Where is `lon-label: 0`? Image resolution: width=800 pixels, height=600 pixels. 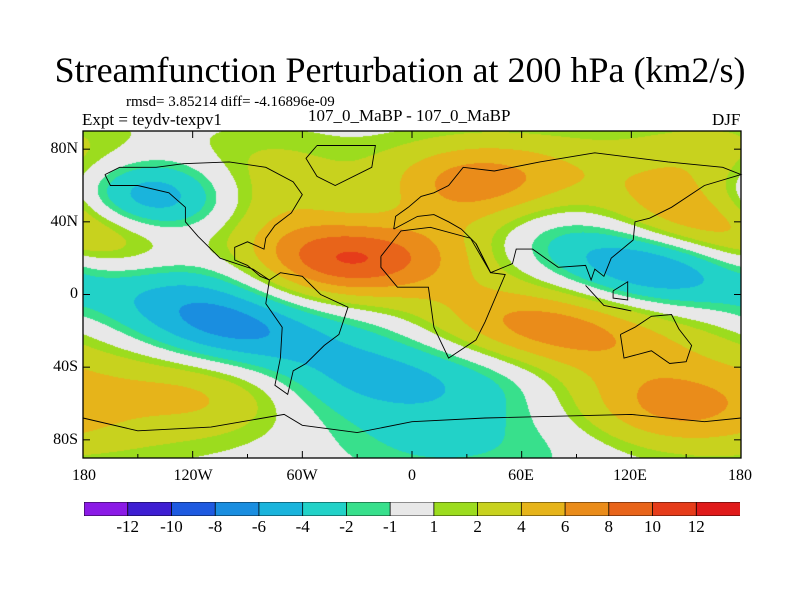
lon-label: 0 is located at coordinates (412, 475).